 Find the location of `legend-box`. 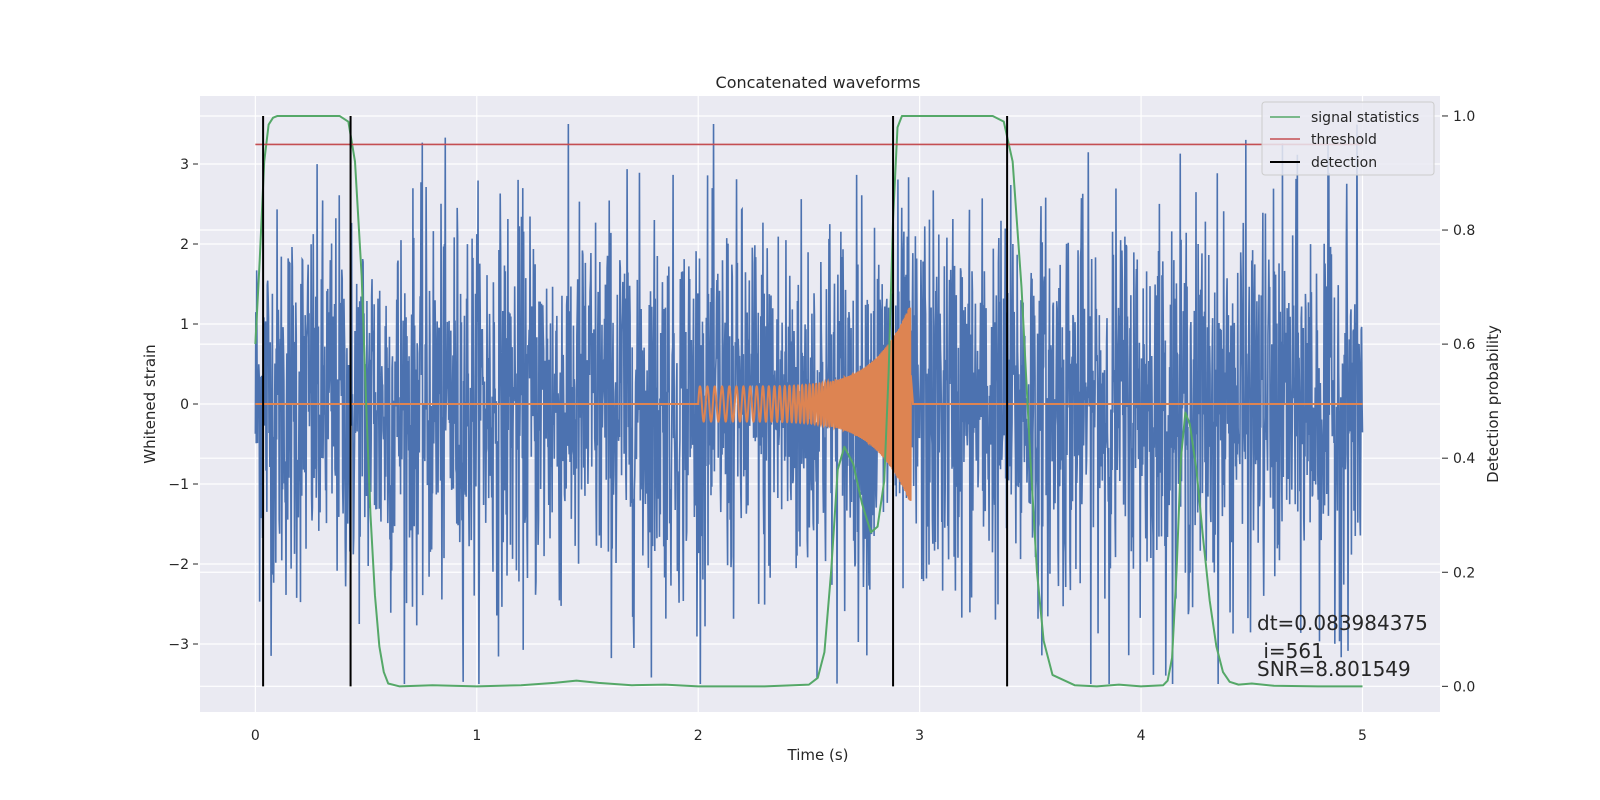

legend-box is located at coordinates (1348, 138).